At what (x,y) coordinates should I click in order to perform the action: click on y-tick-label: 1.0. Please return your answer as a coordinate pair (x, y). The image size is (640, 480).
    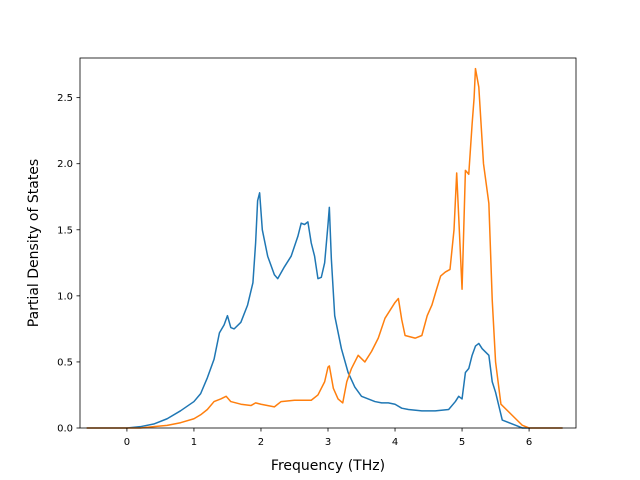
    Looking at the image, I should click on (65, 296).